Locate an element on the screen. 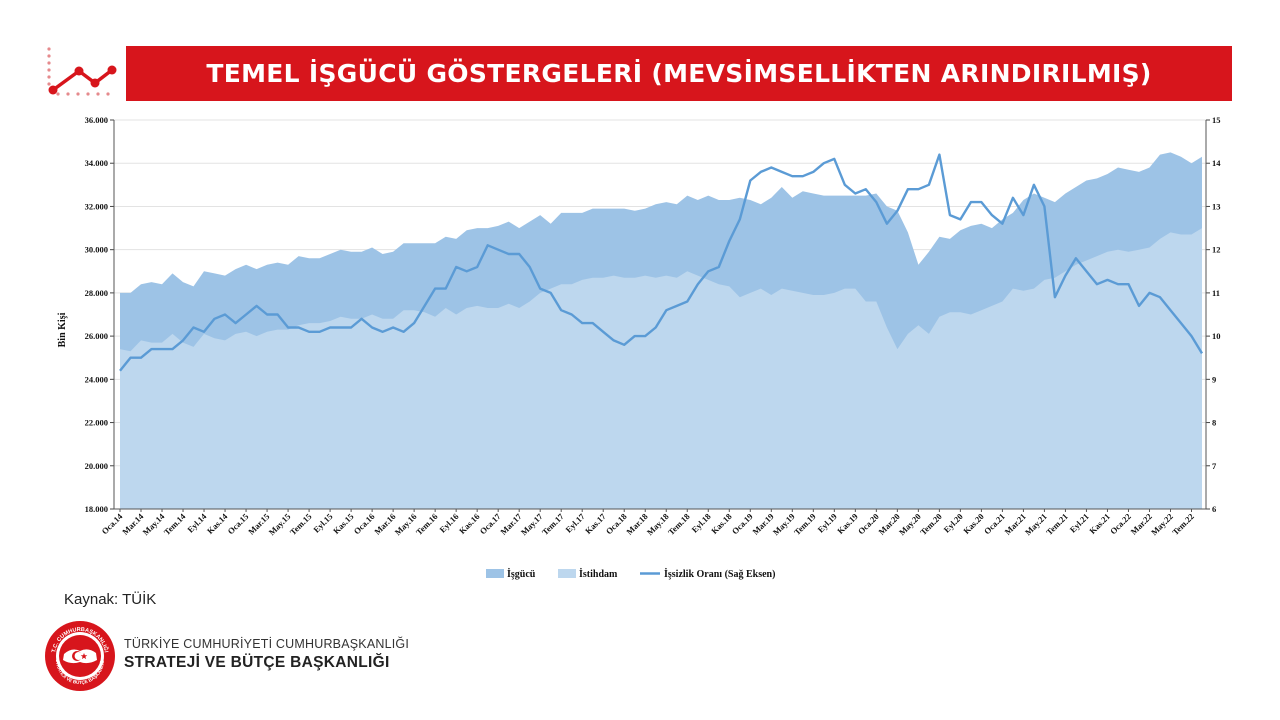 This screenshot has width=1280, height=720. x-tick-label: Kas.21 is located at coordinates (1099, 523).